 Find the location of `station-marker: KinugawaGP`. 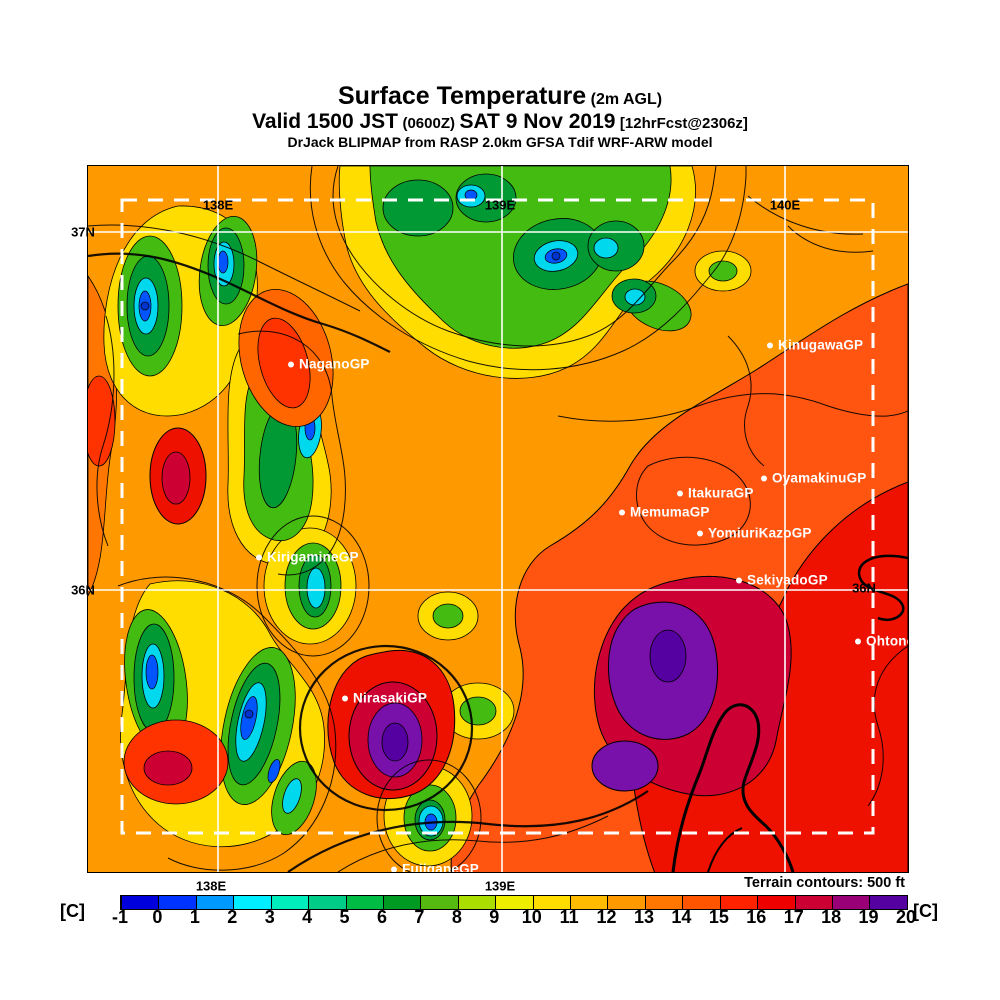

station-marker: KinugawaGP is located at coordinates (815, 345).